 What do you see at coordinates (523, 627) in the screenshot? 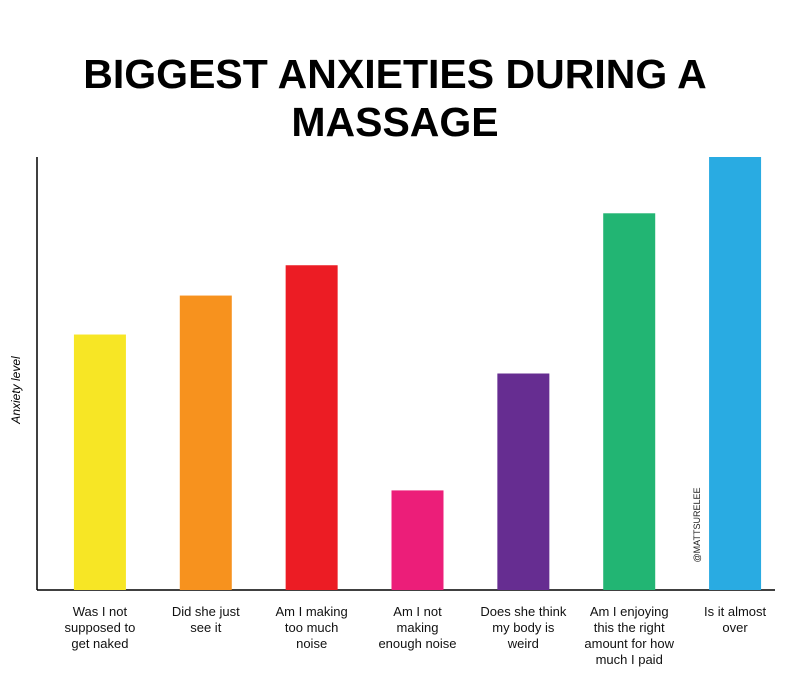
I see `x-tick-label: Does she think my body is weird` at bounding box center [523, 627].